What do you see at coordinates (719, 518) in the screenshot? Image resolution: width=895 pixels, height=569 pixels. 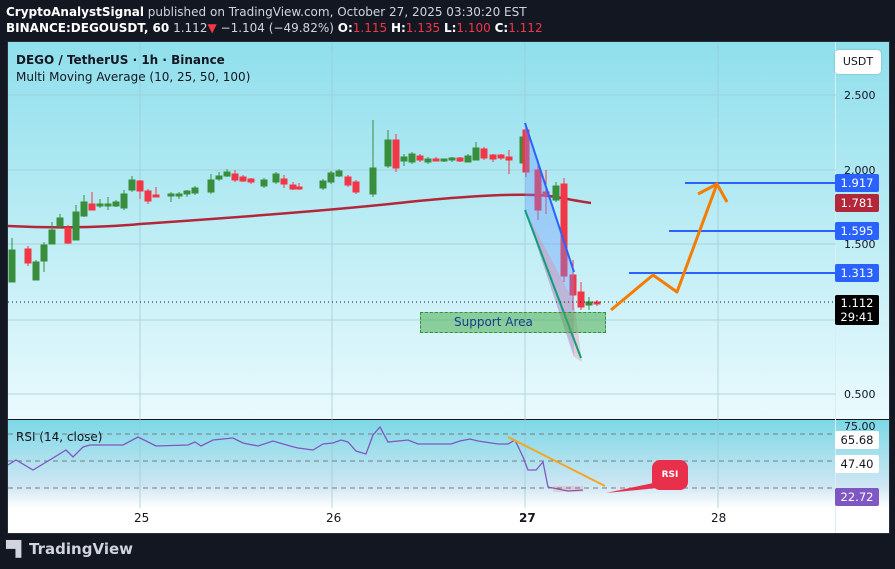 I see `time-tick-28: 28` at bounding box center [719, 518].